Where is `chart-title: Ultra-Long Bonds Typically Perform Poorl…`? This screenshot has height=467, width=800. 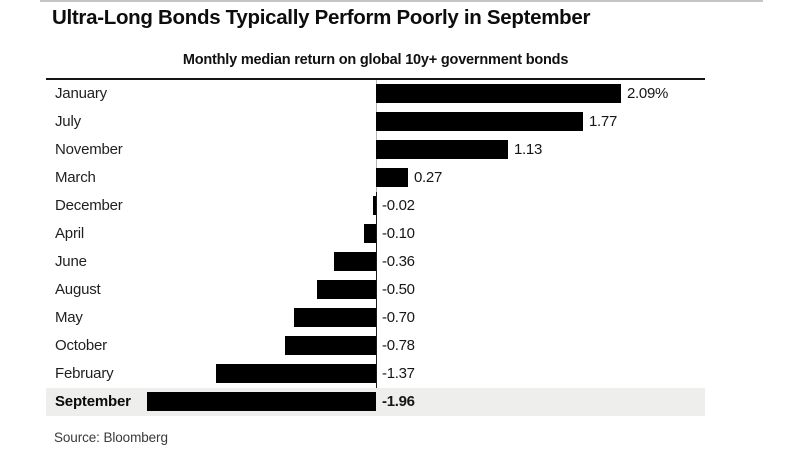 chart-title: Ultra-Long Bonds Typically Perform Poorl… is located at coordinates (321, 17).